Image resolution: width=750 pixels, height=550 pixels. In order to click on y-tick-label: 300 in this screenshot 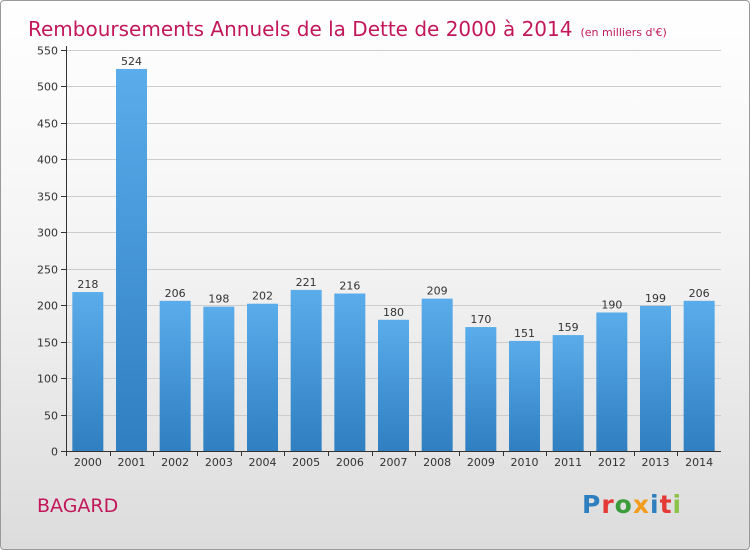, I will do `click(47, 233)`.